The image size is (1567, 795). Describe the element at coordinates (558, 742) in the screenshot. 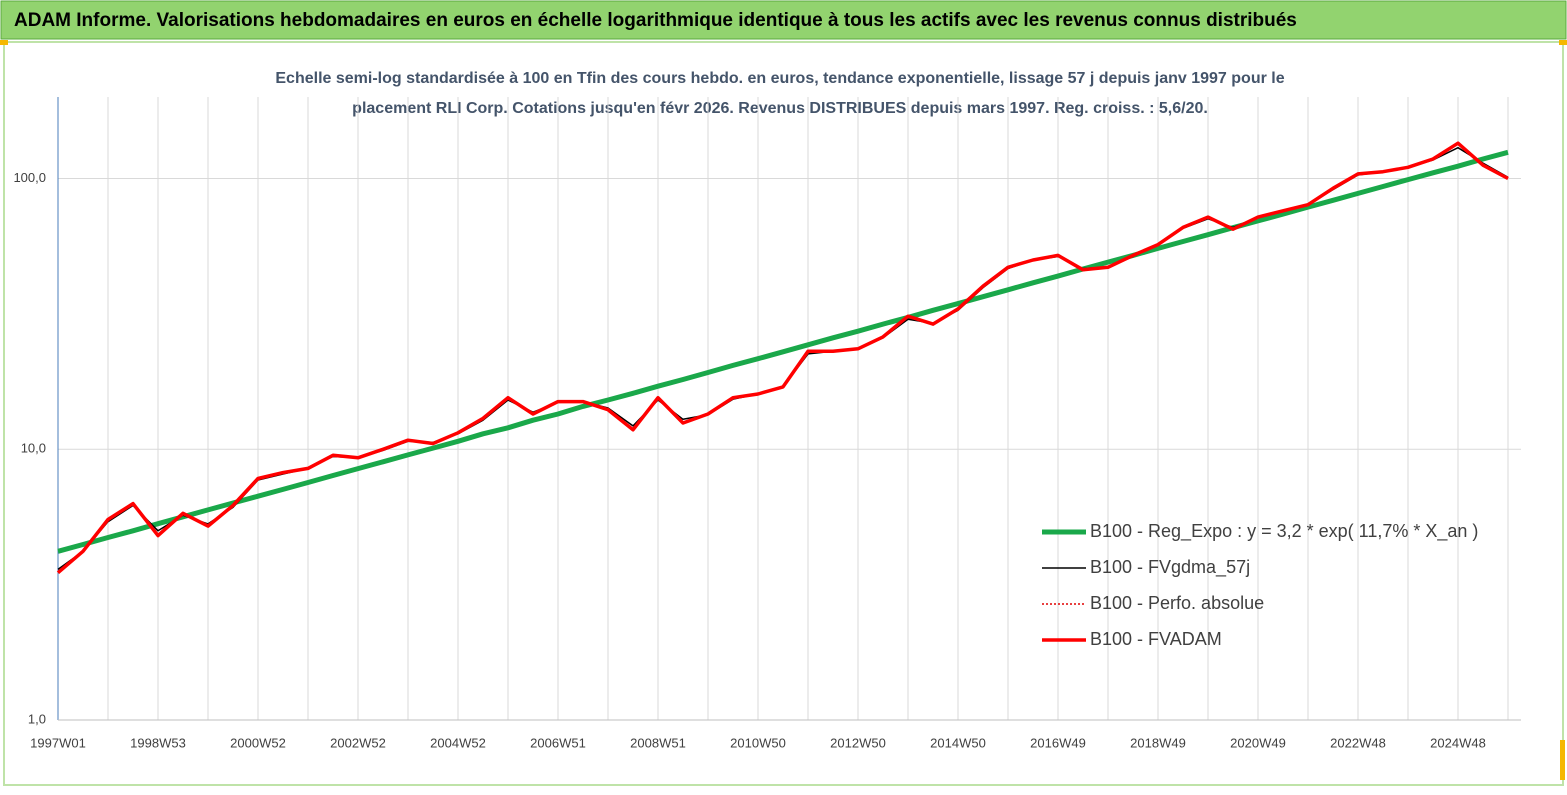

I see `x-tick-label: 2006W51` at that location.